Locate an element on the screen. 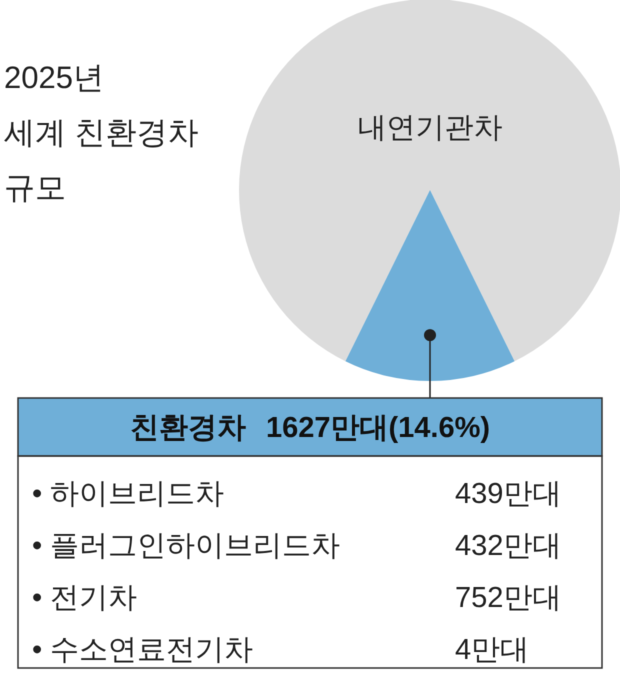 The height and width of the screenshot is (674, 620). category-label: • 플러그인하이브리드차 is located at coordinates (186, 546).